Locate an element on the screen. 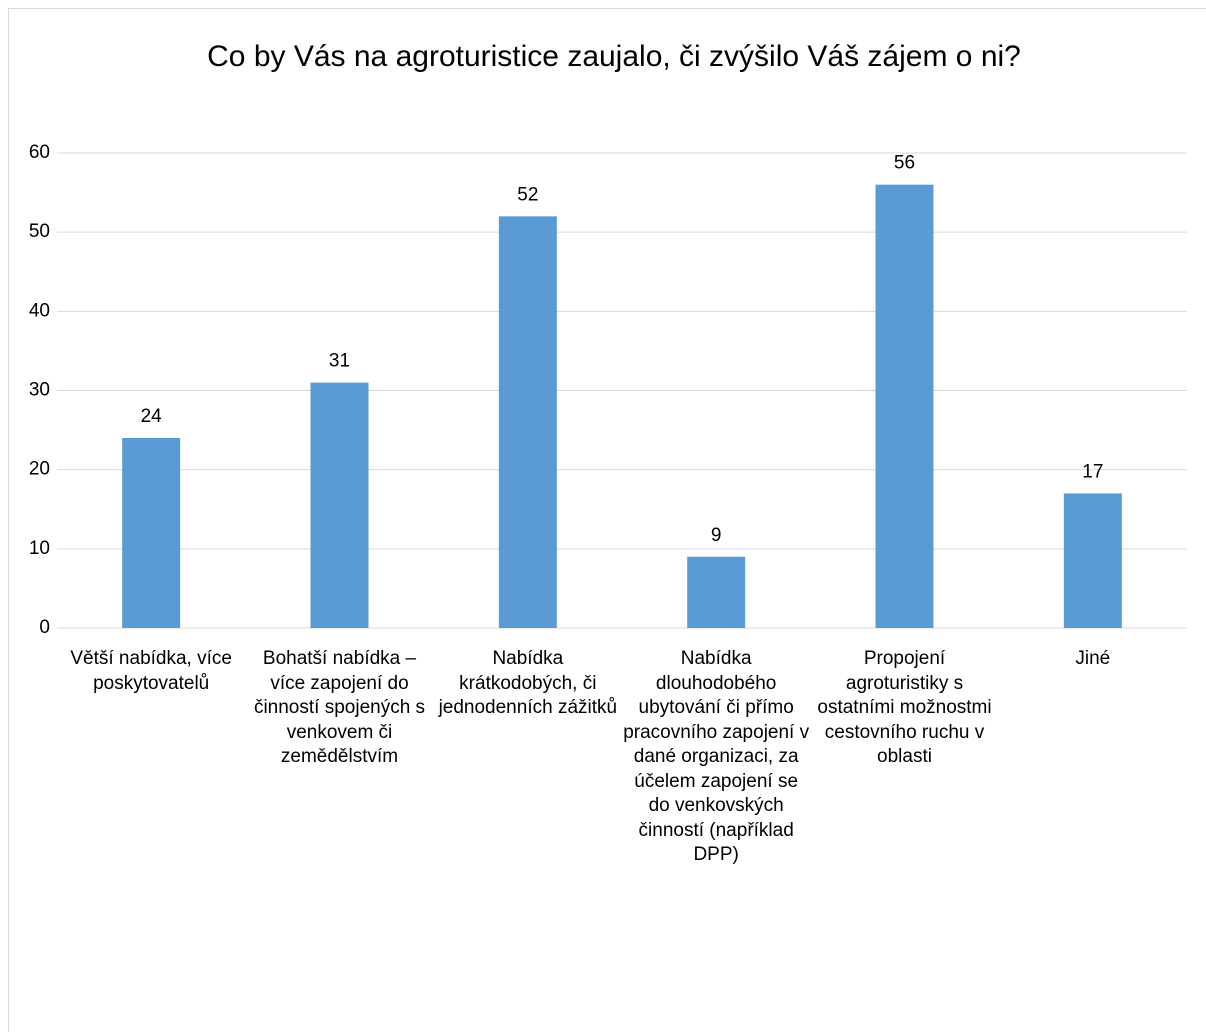 Image resolution: width=1206 pixels, height=1032 pixels. data-label: 56 is located at coordinates (904, 163).